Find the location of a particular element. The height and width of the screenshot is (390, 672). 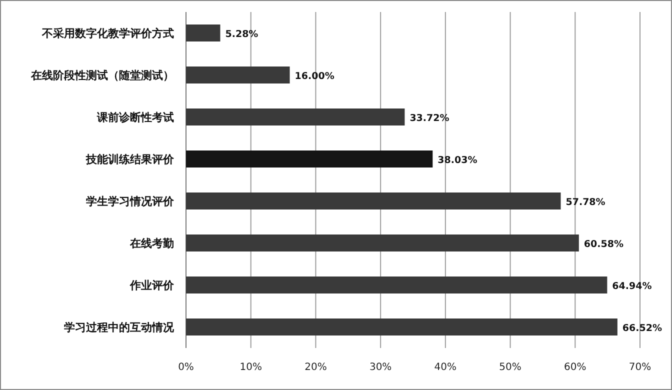

x-tick-label: 50% is located at coordinates (510, 367).